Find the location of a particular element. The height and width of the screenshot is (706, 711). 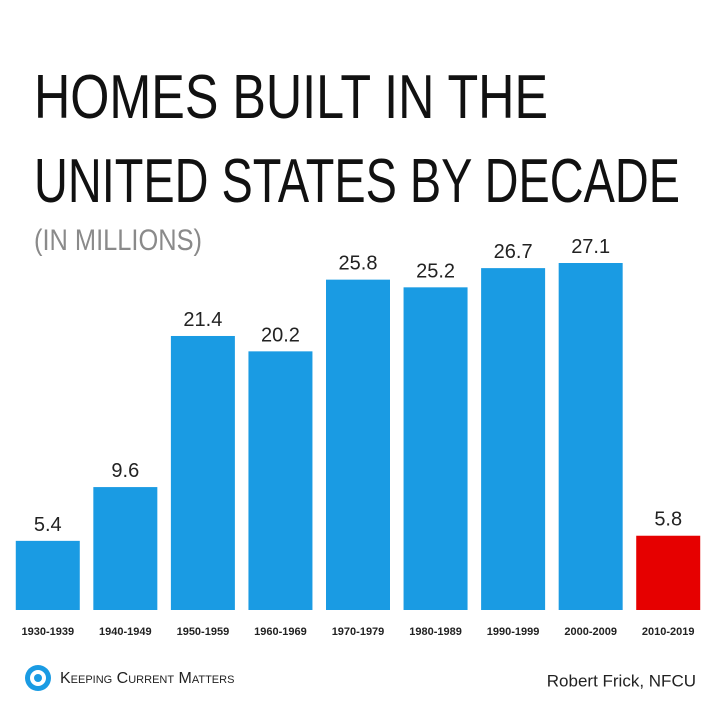

value-label: 25.2 is located at coordinates (435, 271).